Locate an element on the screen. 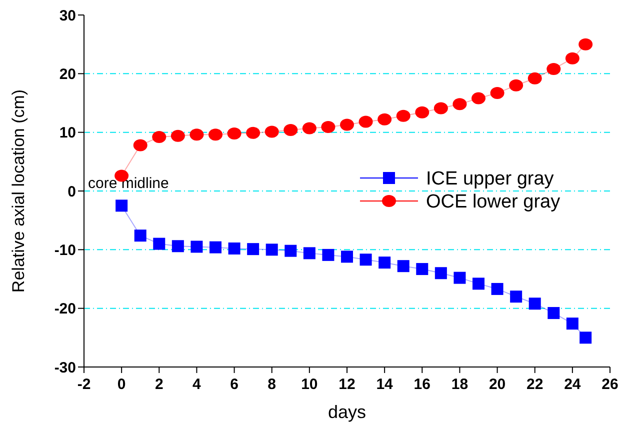  x-tick-label: 0 is located at coordinates (121, 384).